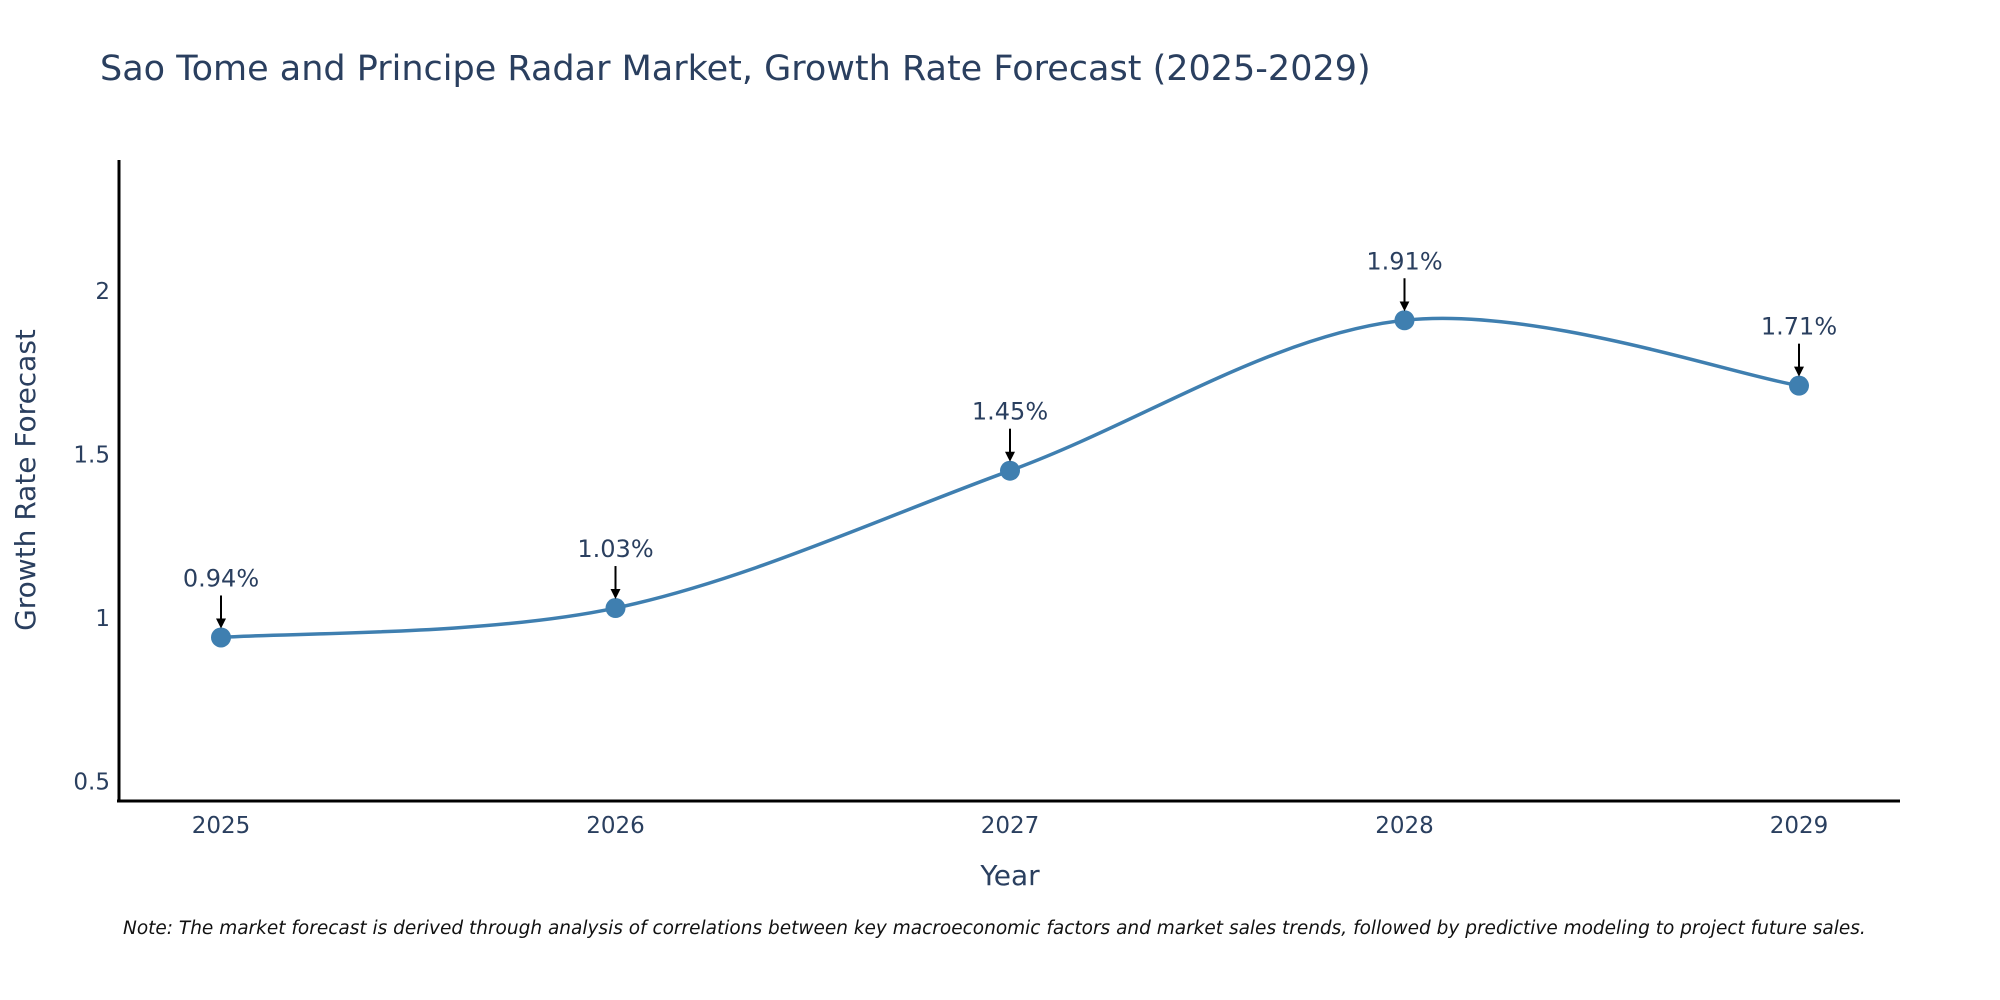 The width and height of the screenshot is (2000, 1000). Describe the element at coordinates (1404, 261) in the screenshot. I see `data-label: 1.91%` at that location.